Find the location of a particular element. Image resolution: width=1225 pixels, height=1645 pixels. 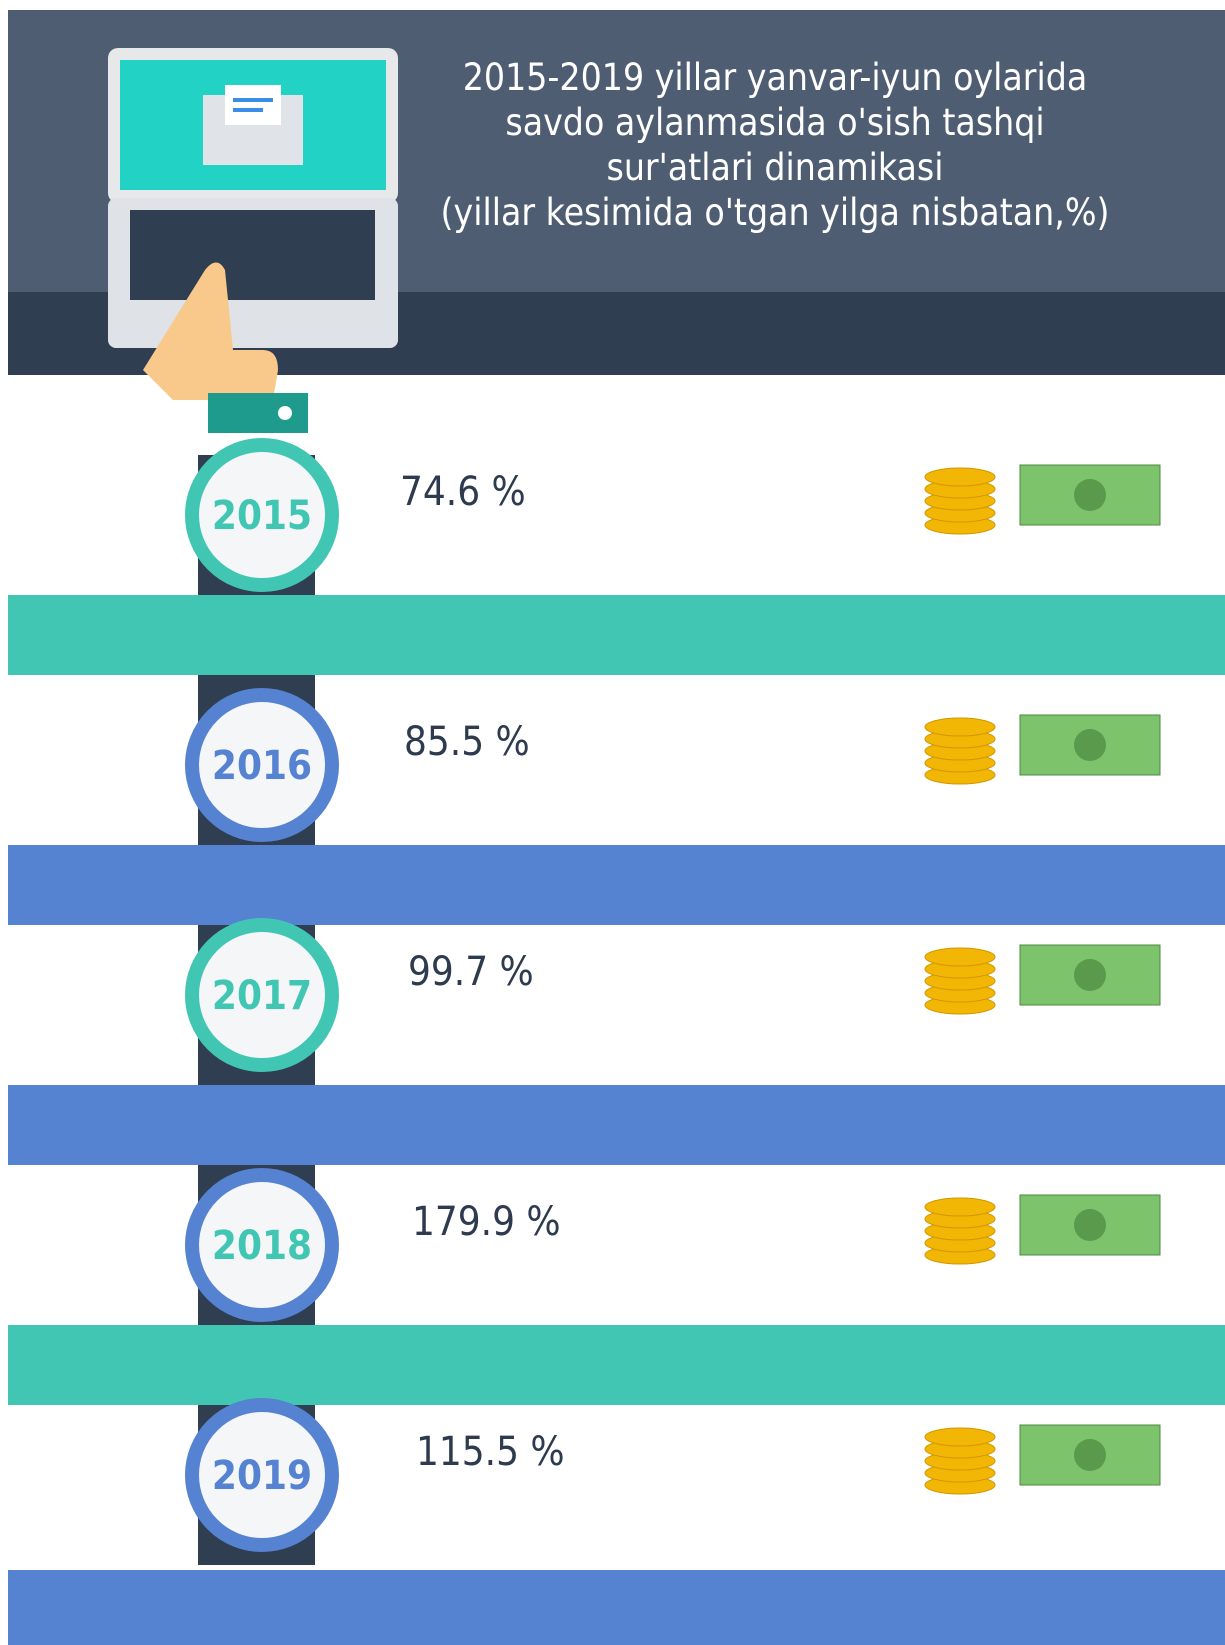

year-label: 2015 is located at coordinates (262, 516).